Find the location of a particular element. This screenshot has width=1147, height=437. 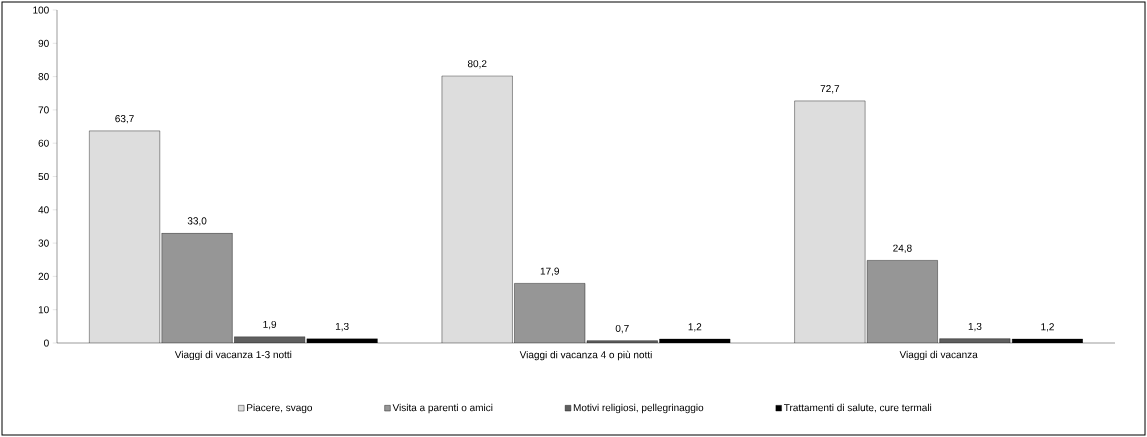

legend-label: Visita a parenti o amici is located at coordinates (442, 408).